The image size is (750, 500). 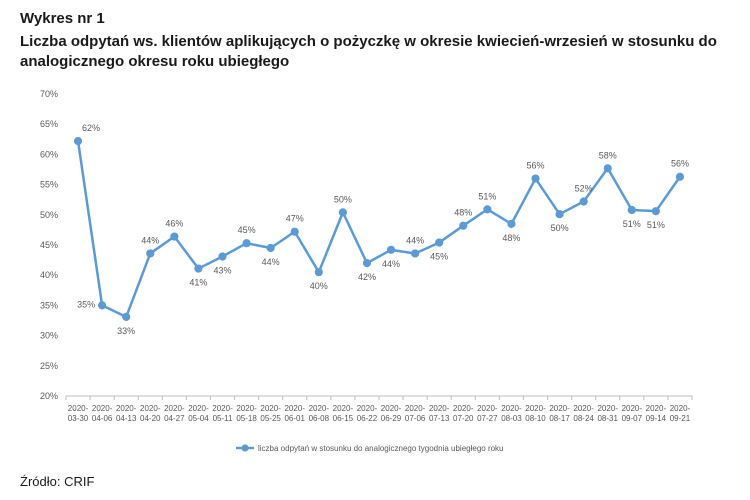 I want to click on data-label: 43%, so click(x=222, y=270).